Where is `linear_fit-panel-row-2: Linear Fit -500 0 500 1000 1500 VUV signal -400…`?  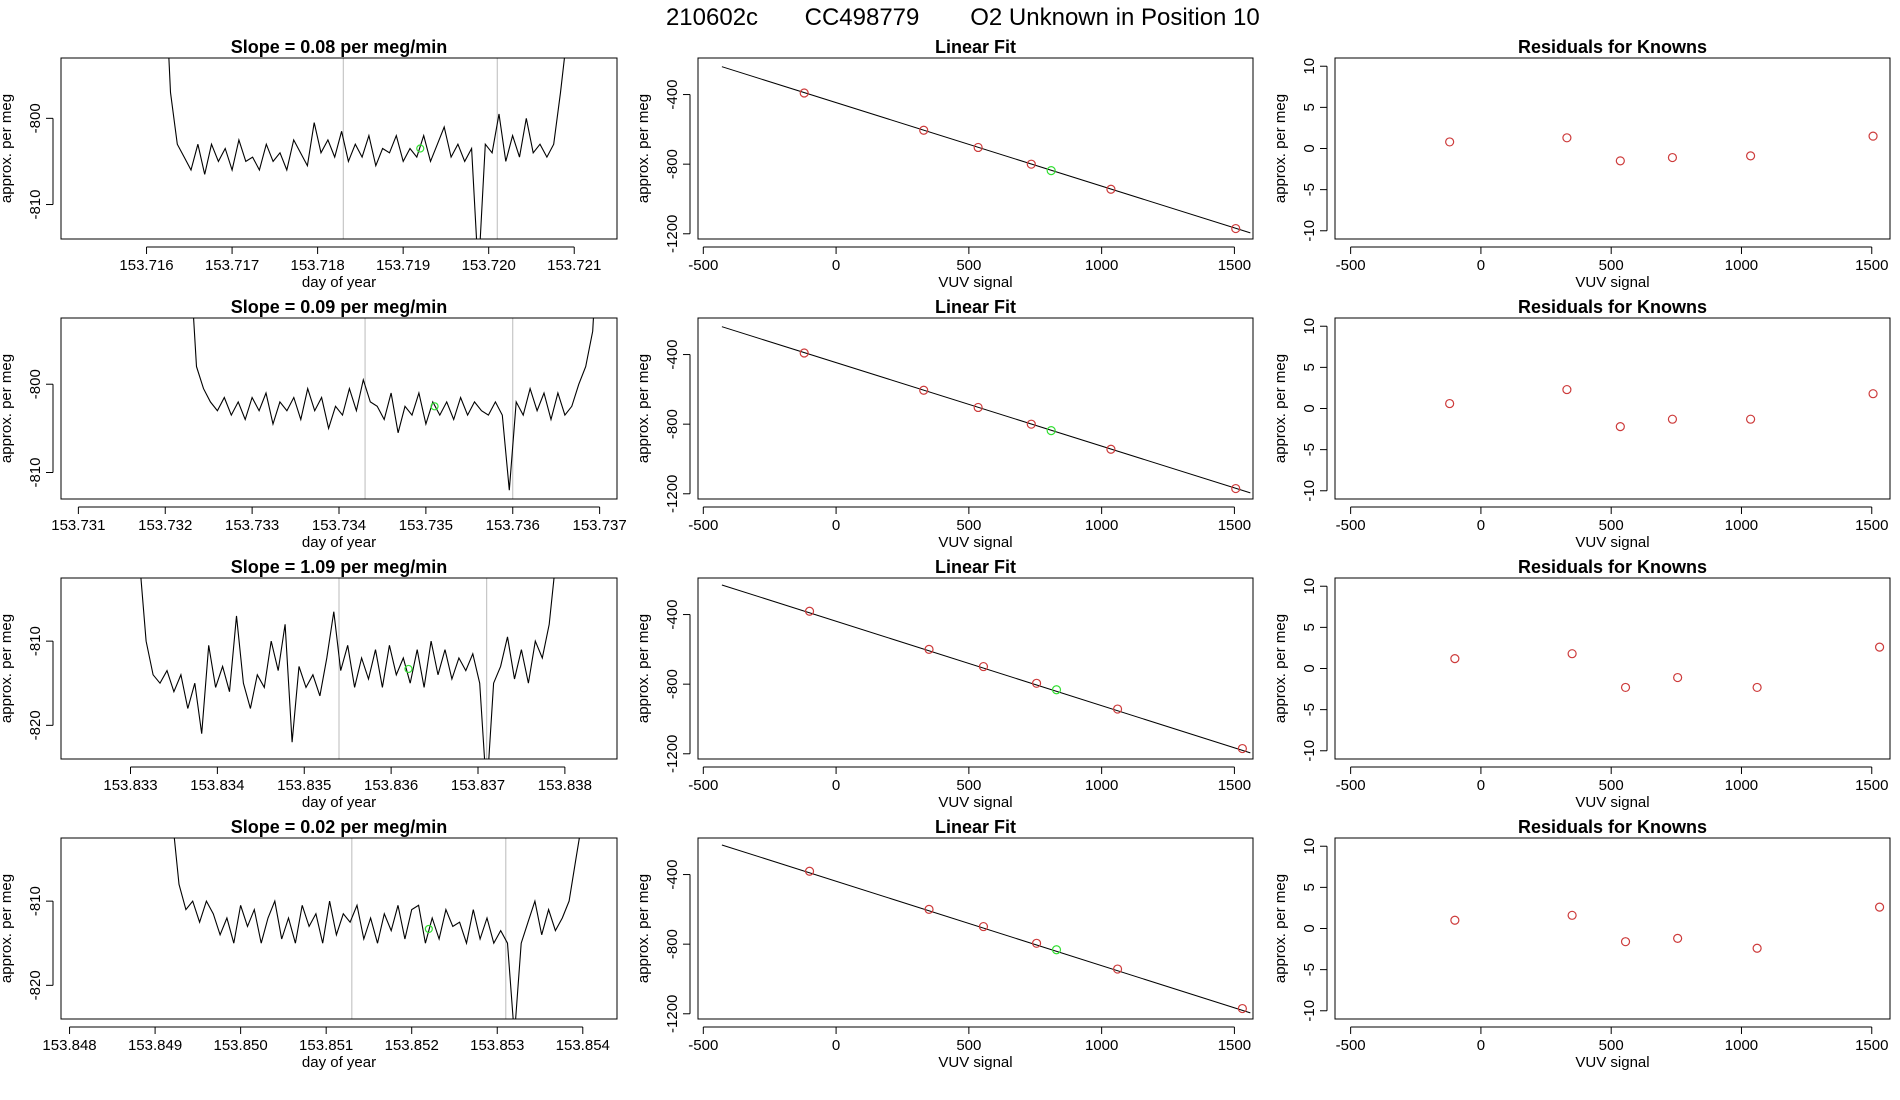 linear_fit-panel-row-2: Linear Fit -500 0 500 1000 1500 VUV signal -400… is located at coordinates (944, 424).